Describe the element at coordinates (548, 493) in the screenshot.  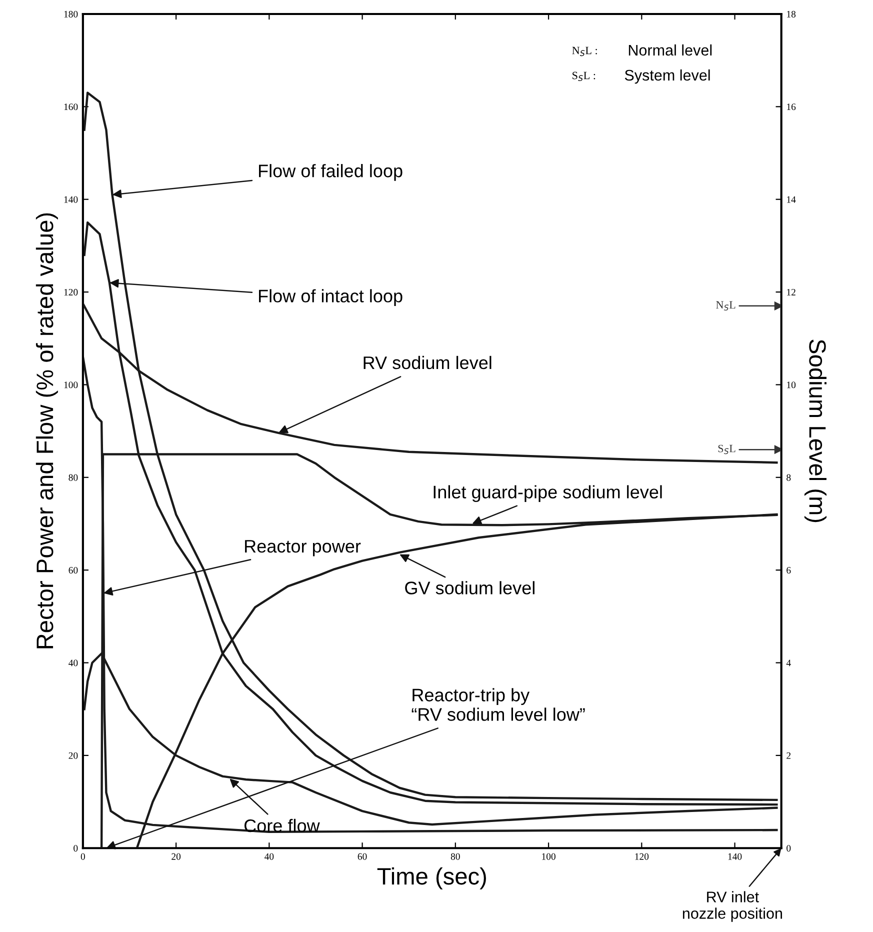
I see `annotation: Inlet guard-pipe sodium level` at that location.